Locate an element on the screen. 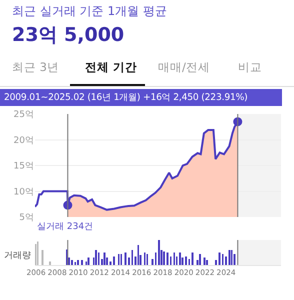 This screenshot has width=294, height=300. text: 실거래 234건 is located at coordinates (65, 227).